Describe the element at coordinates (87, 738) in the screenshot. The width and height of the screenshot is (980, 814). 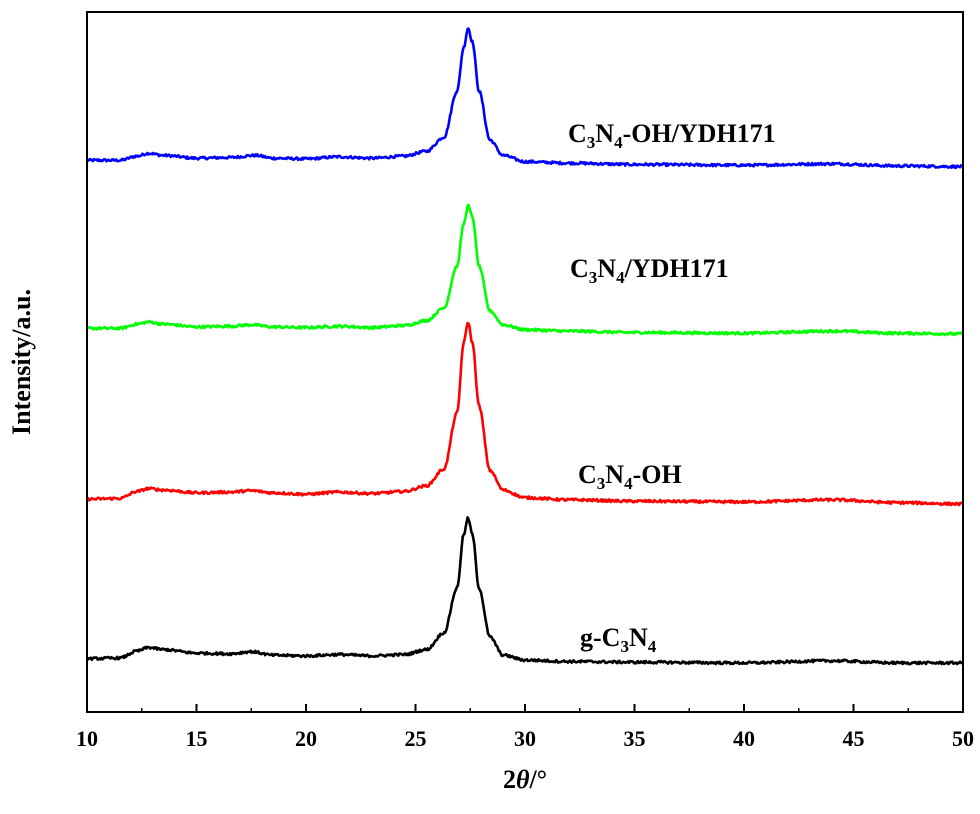
I see `x-tick-label: 10` at that location.